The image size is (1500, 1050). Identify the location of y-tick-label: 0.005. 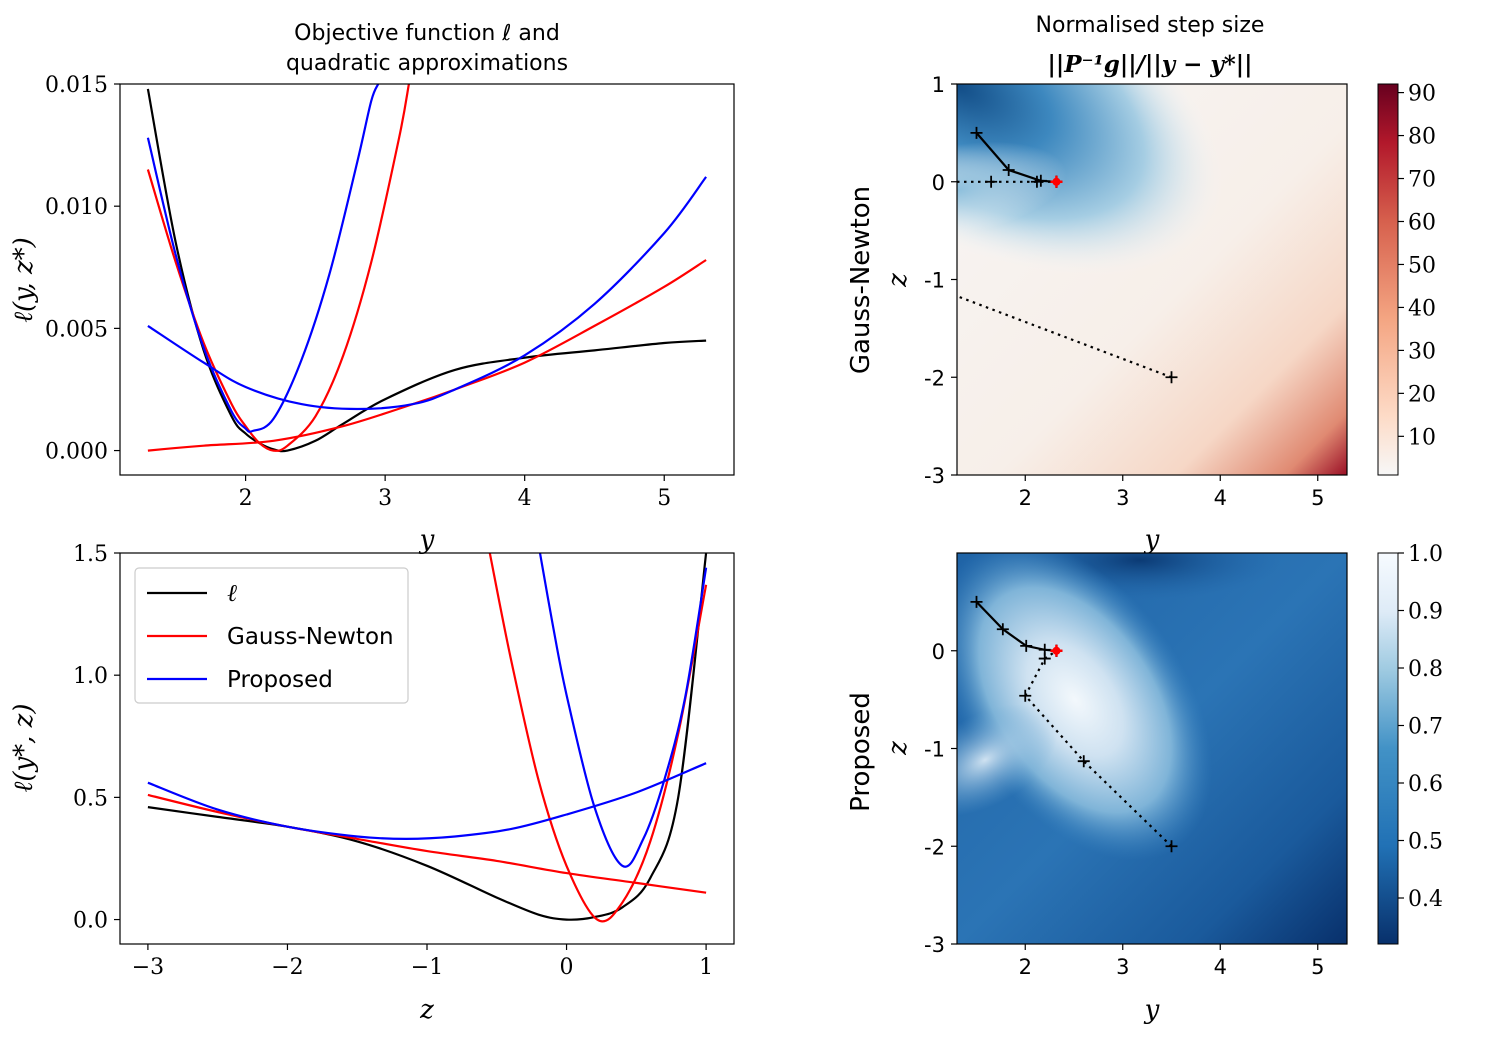
(76, 329).